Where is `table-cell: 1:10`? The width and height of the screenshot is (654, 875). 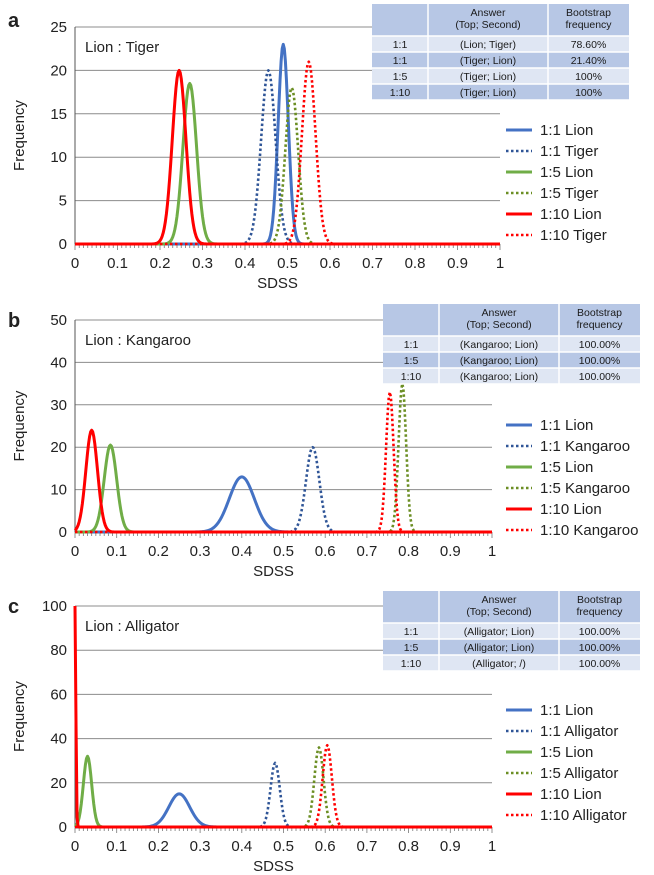 table-cell: 1:10 is located at coordinates (411, 377).